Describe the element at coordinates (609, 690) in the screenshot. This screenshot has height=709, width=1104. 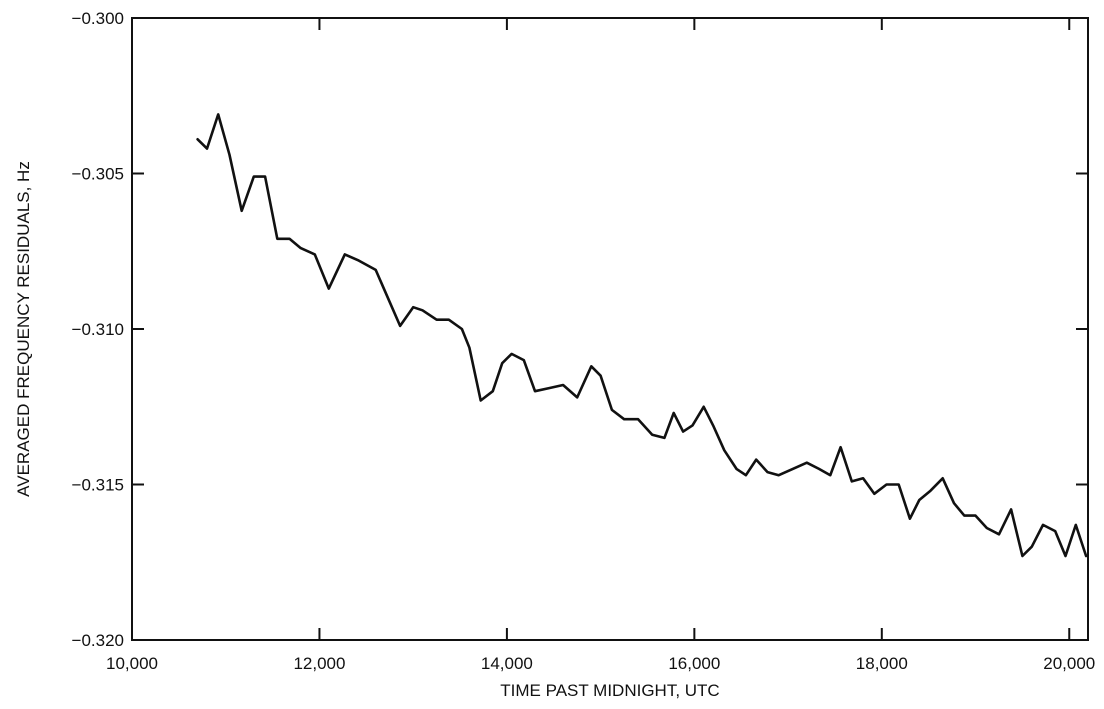
I see `x-axis-title: TIME PAST MIDNIGHT, UTC` at that location.